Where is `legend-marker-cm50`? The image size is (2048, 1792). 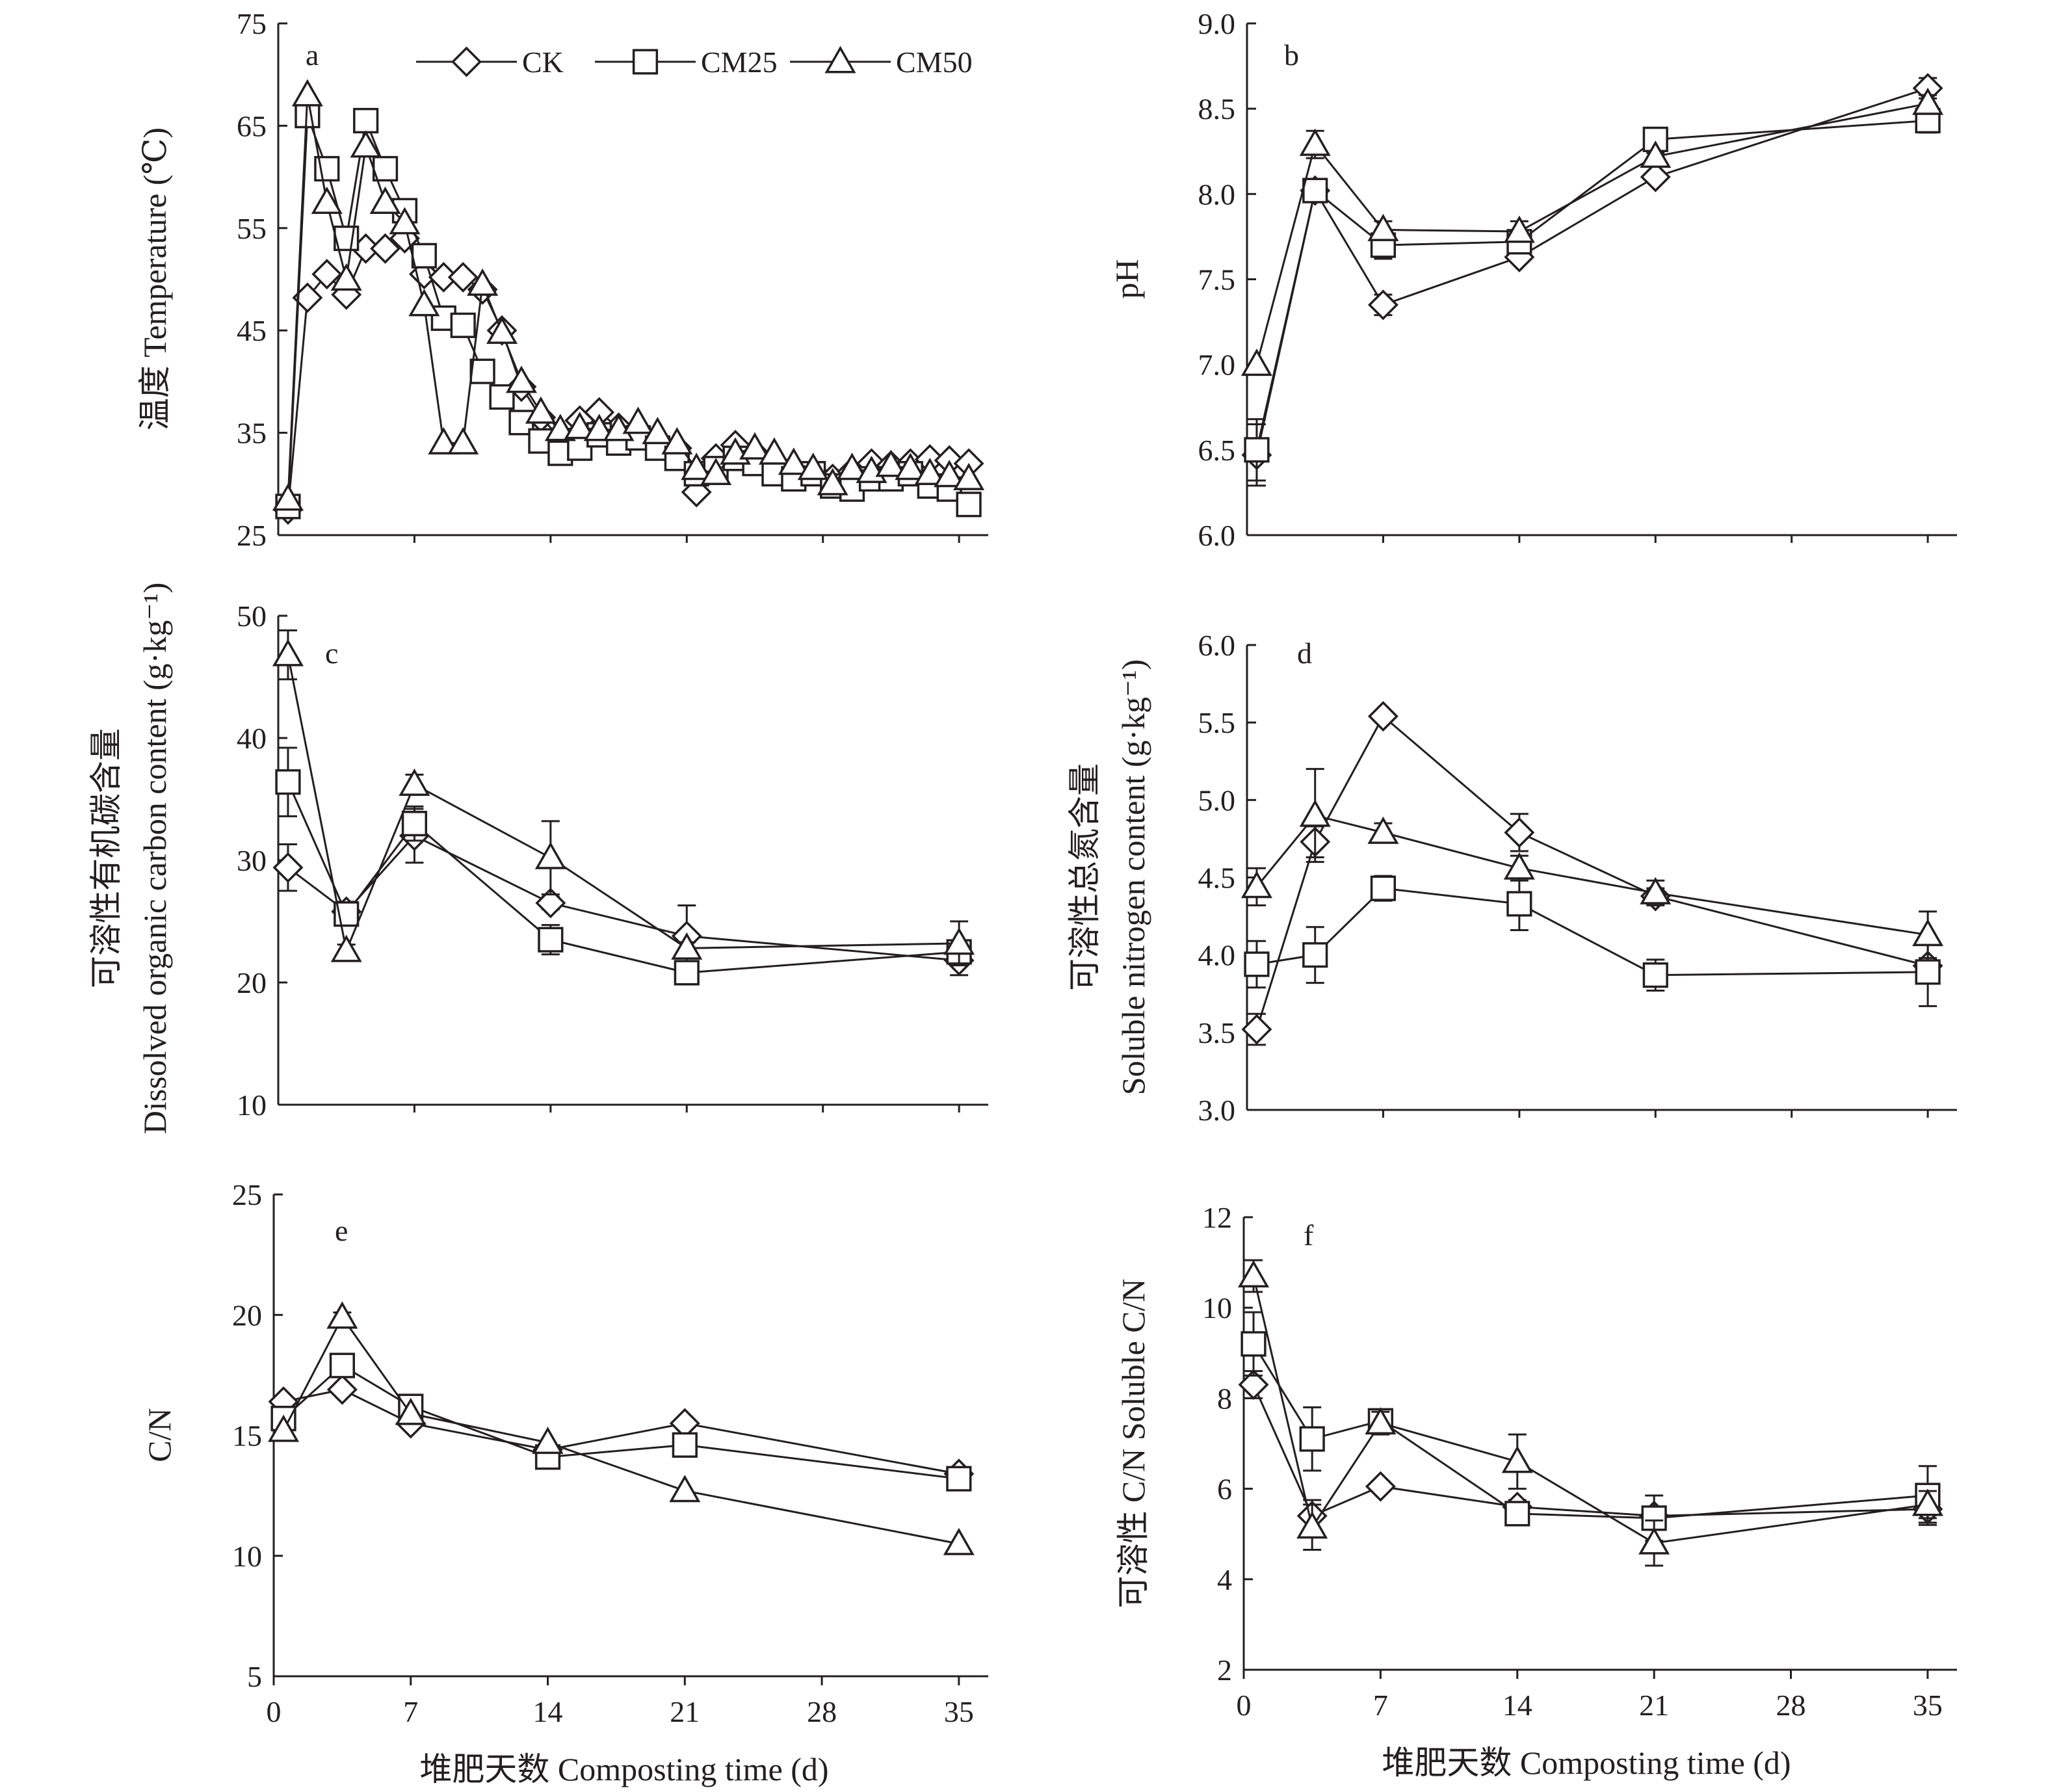 legend-marker-cm50 is located at coordinates (840, 59).